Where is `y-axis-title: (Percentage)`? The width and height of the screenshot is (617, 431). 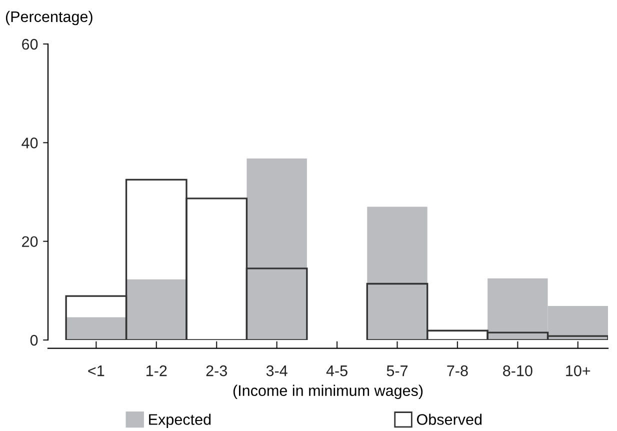 y-axis-title: (Percentage) is located at coordinates (49, 18).